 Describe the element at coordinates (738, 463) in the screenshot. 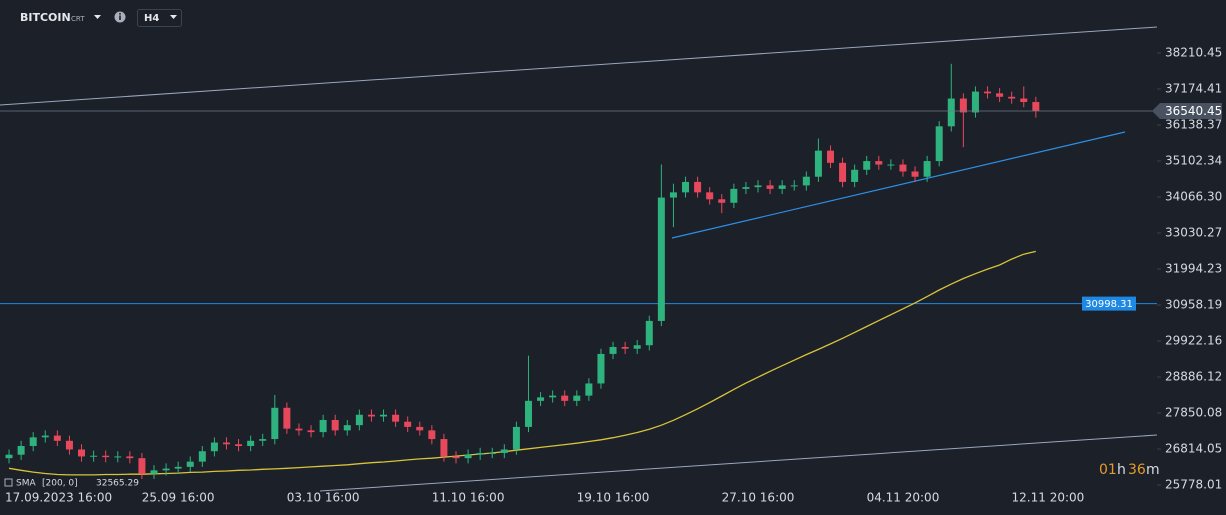

I see `channel-lower` at that location.